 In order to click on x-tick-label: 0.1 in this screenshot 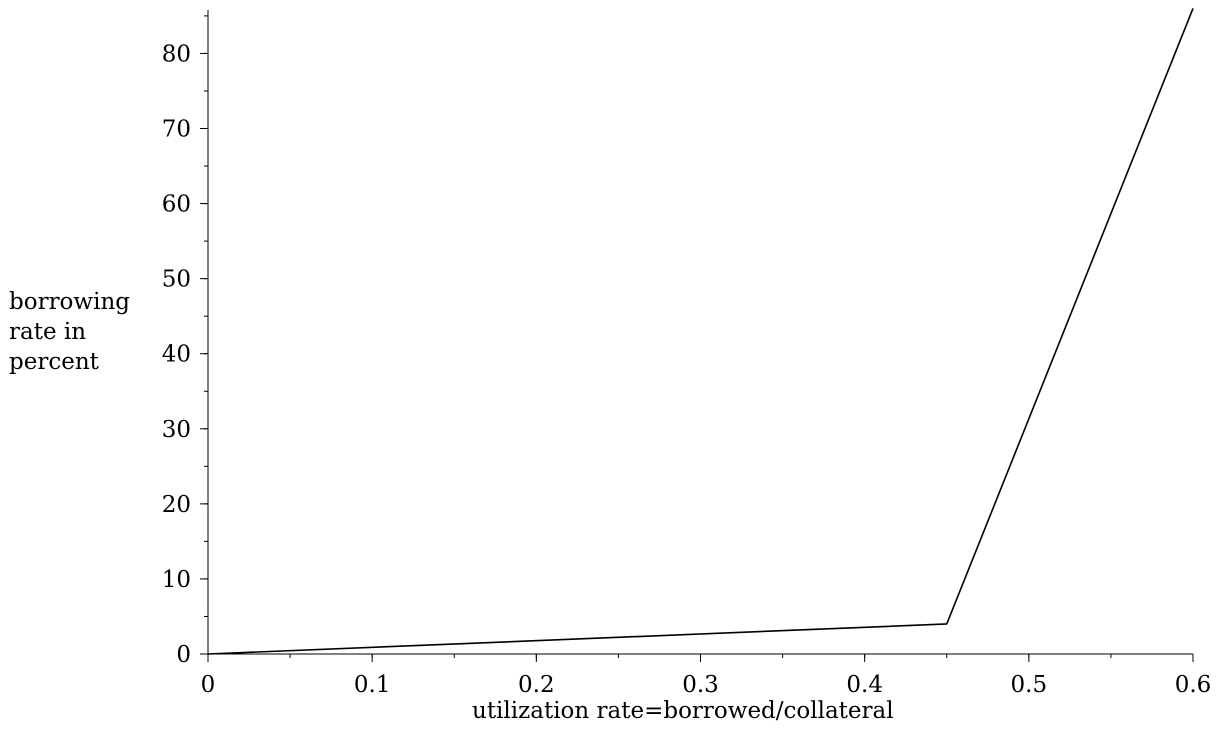, I will do `click(372, 685)`.